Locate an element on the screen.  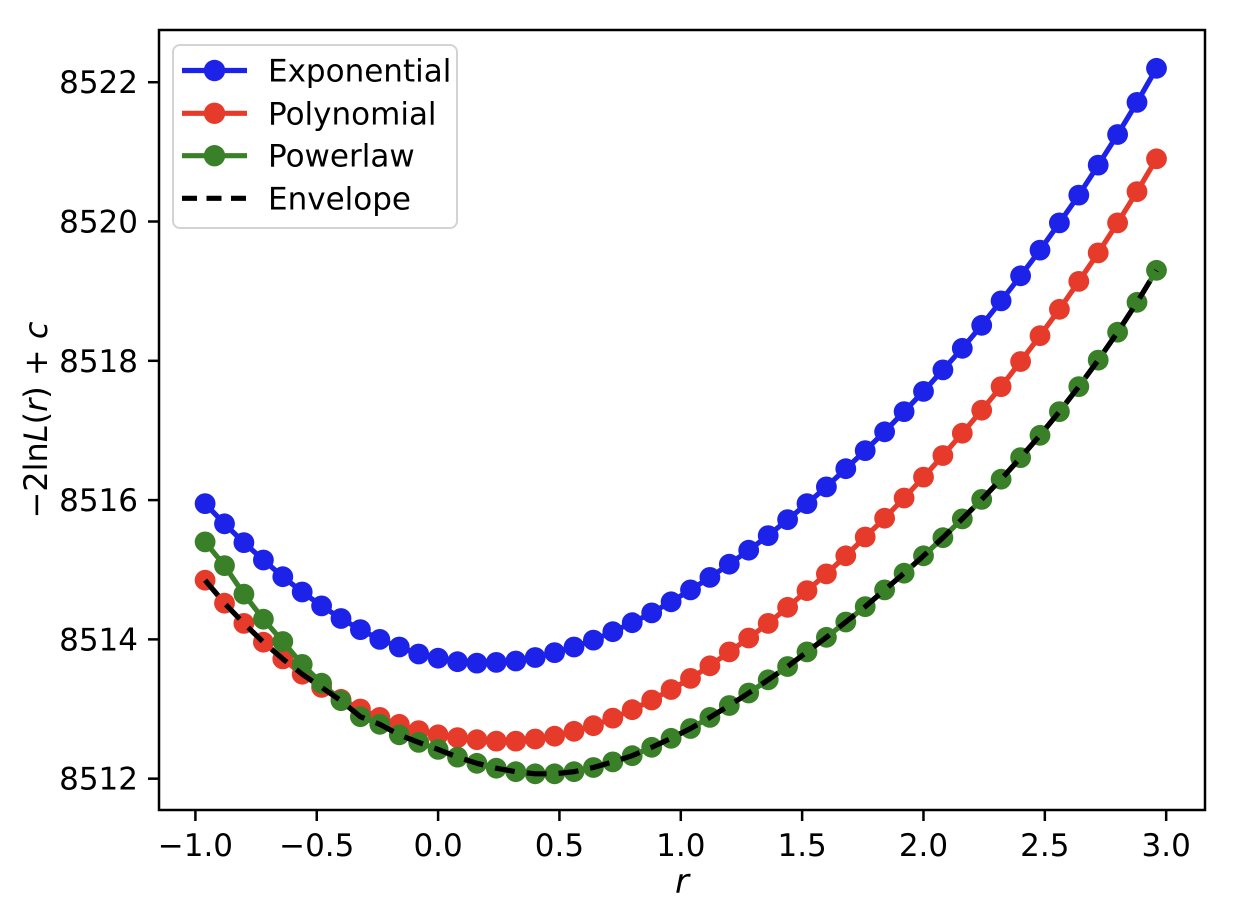
x-tick-label: 1.5 is located at coordinates (801, 846).